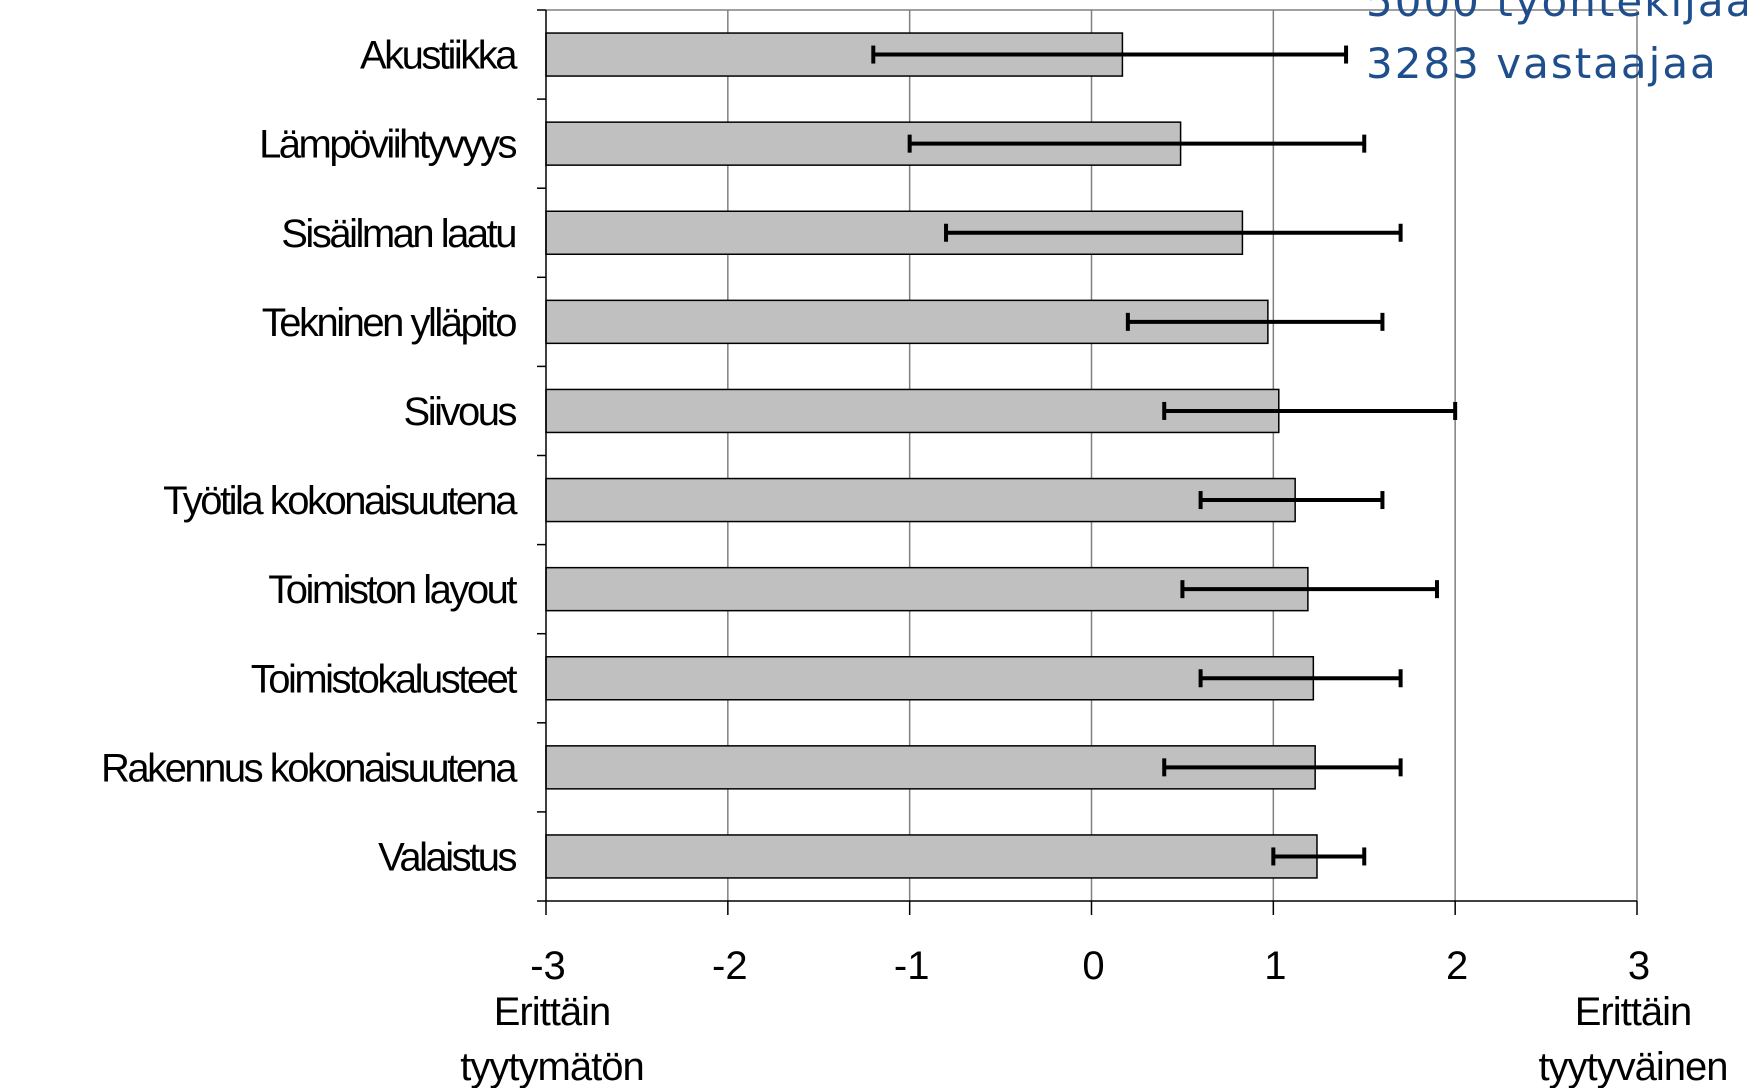  Describe the element at coordinates (309, 768) in the screenshot. I see `category-label: Rakennus kokonaisuutena` at that location.